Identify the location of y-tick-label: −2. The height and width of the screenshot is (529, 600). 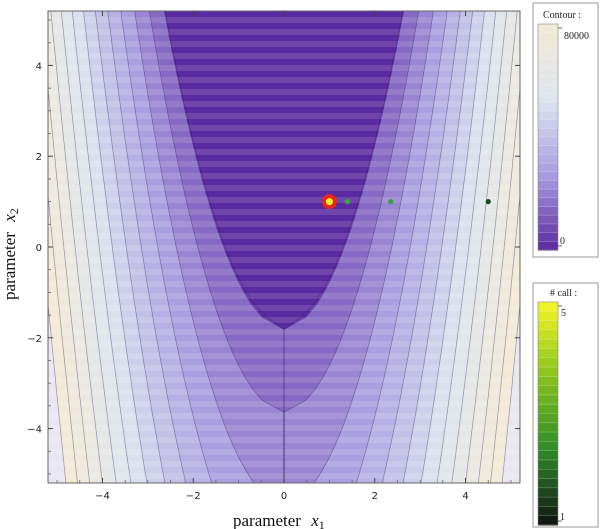
(34, 339).